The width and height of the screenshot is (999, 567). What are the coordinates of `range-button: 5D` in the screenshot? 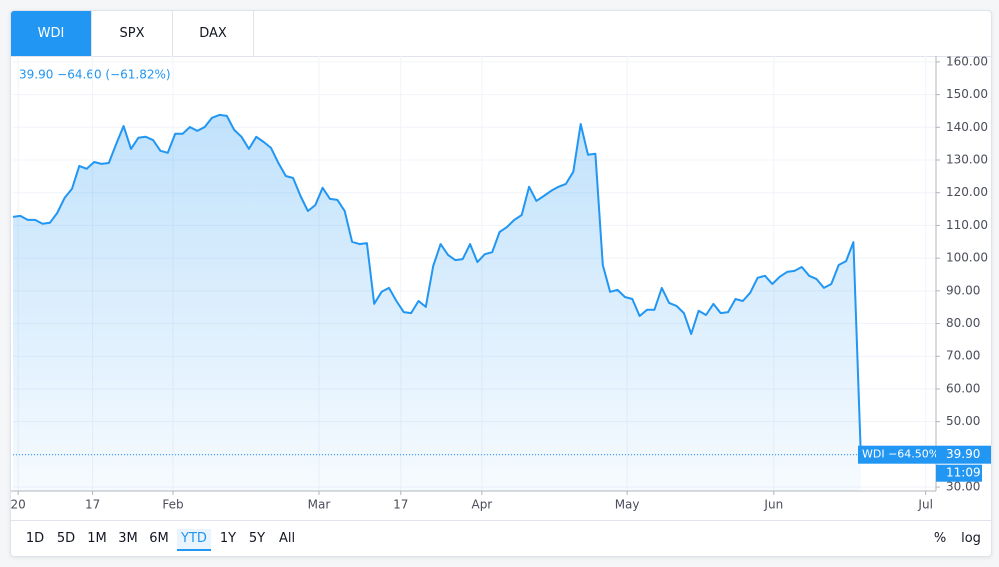 It's located at (66, 538).